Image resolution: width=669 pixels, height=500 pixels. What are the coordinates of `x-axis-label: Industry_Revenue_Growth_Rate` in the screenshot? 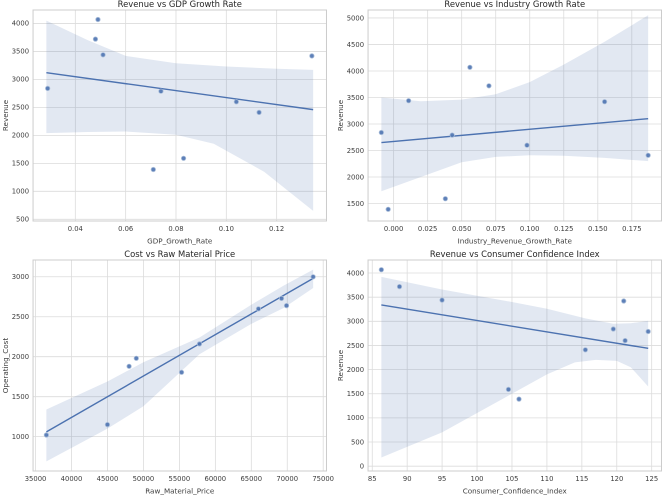 It's located at (514, 241).